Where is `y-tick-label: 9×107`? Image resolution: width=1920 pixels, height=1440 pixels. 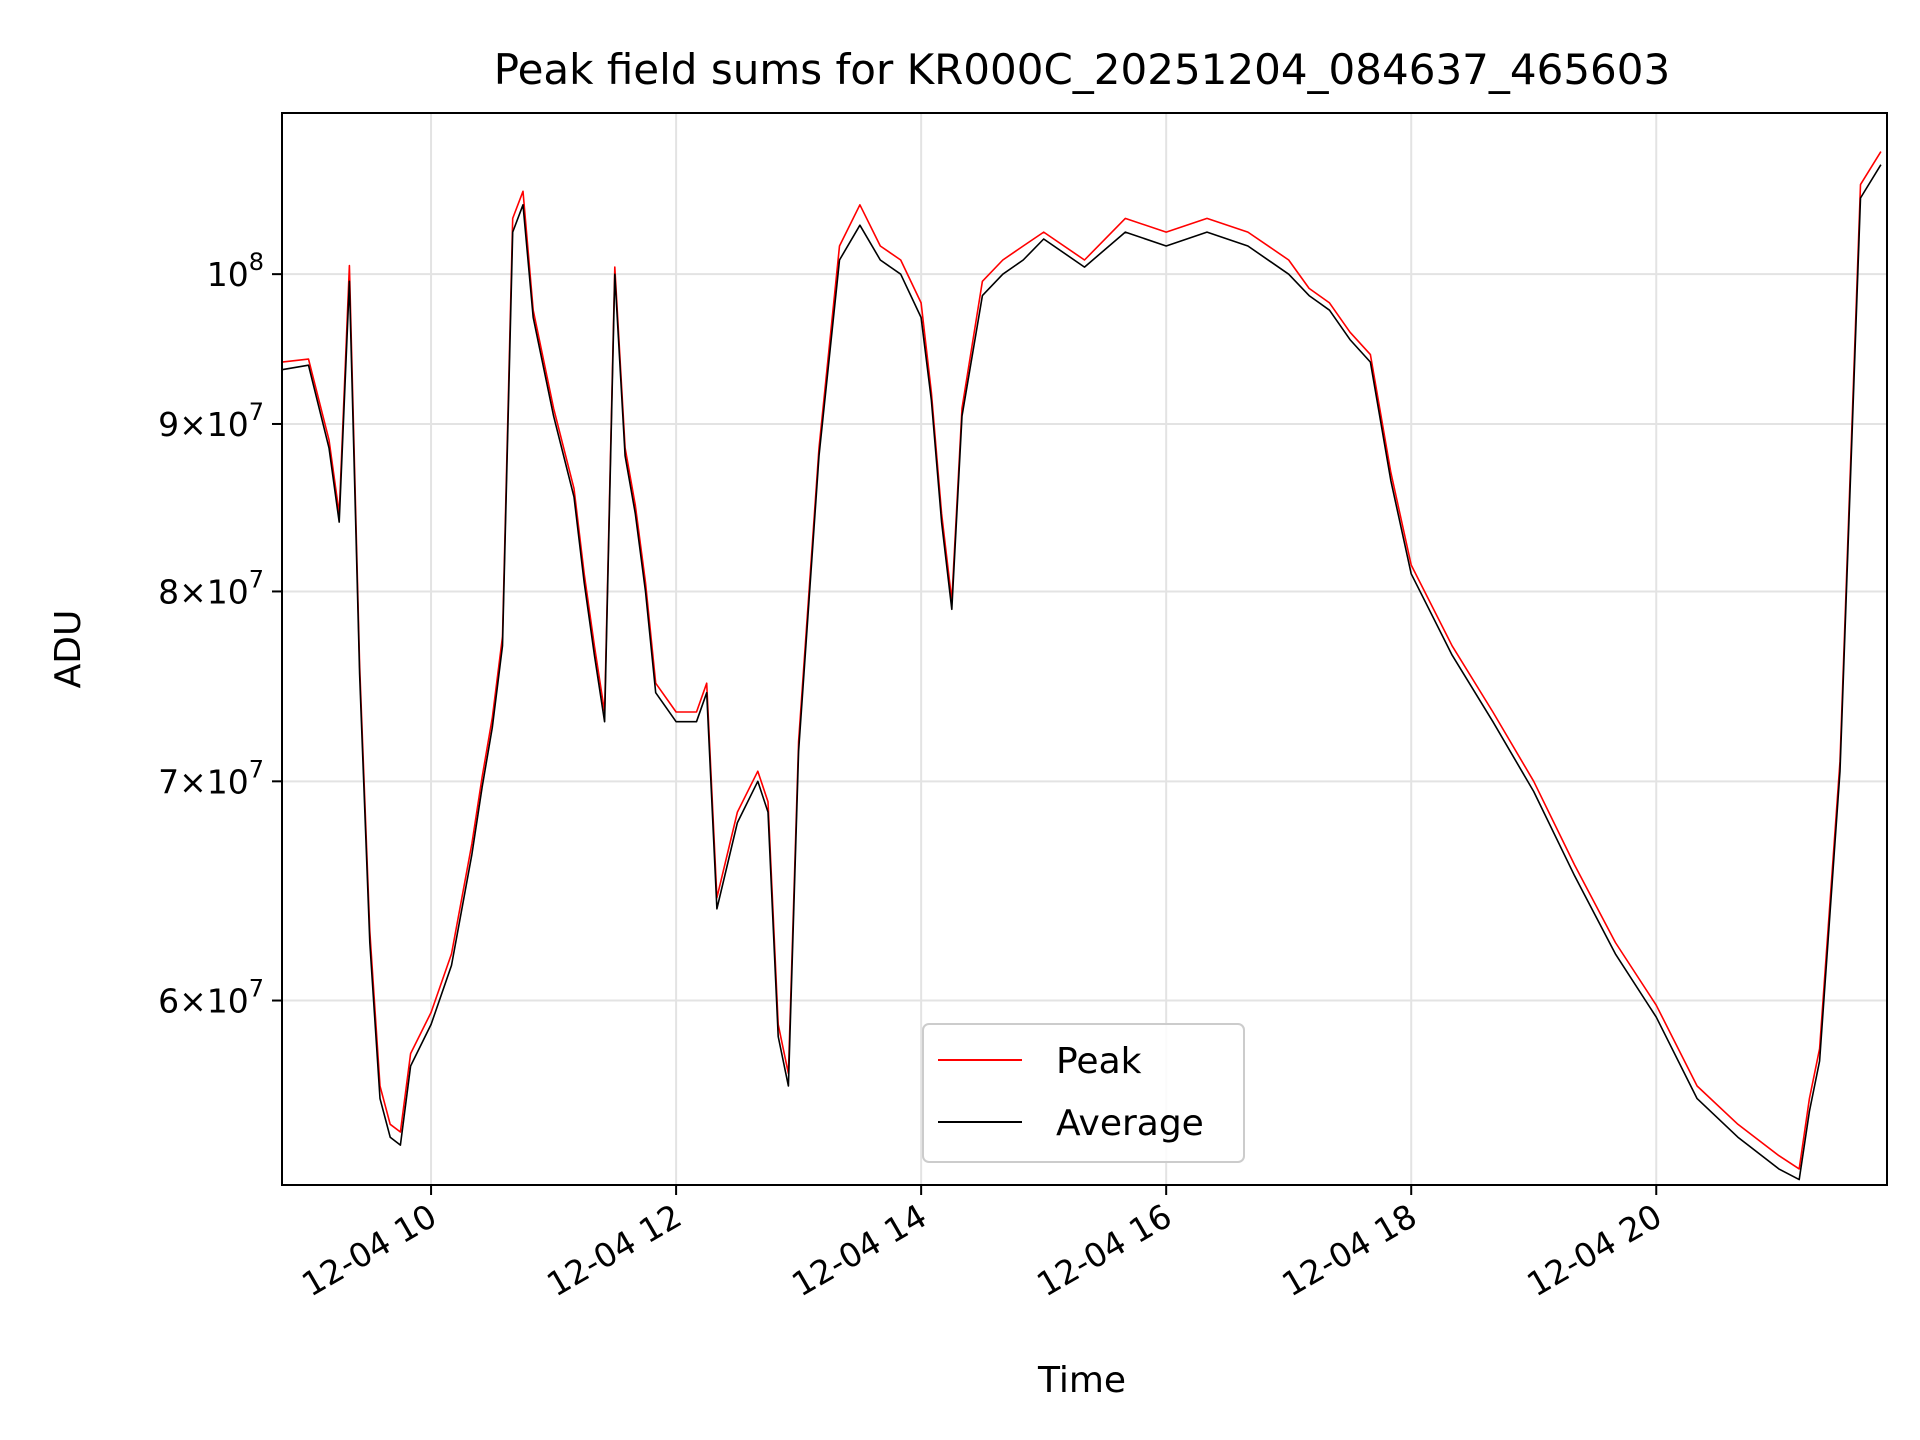 y-tick-label: 9×107 is located at coordinates (211, 421).